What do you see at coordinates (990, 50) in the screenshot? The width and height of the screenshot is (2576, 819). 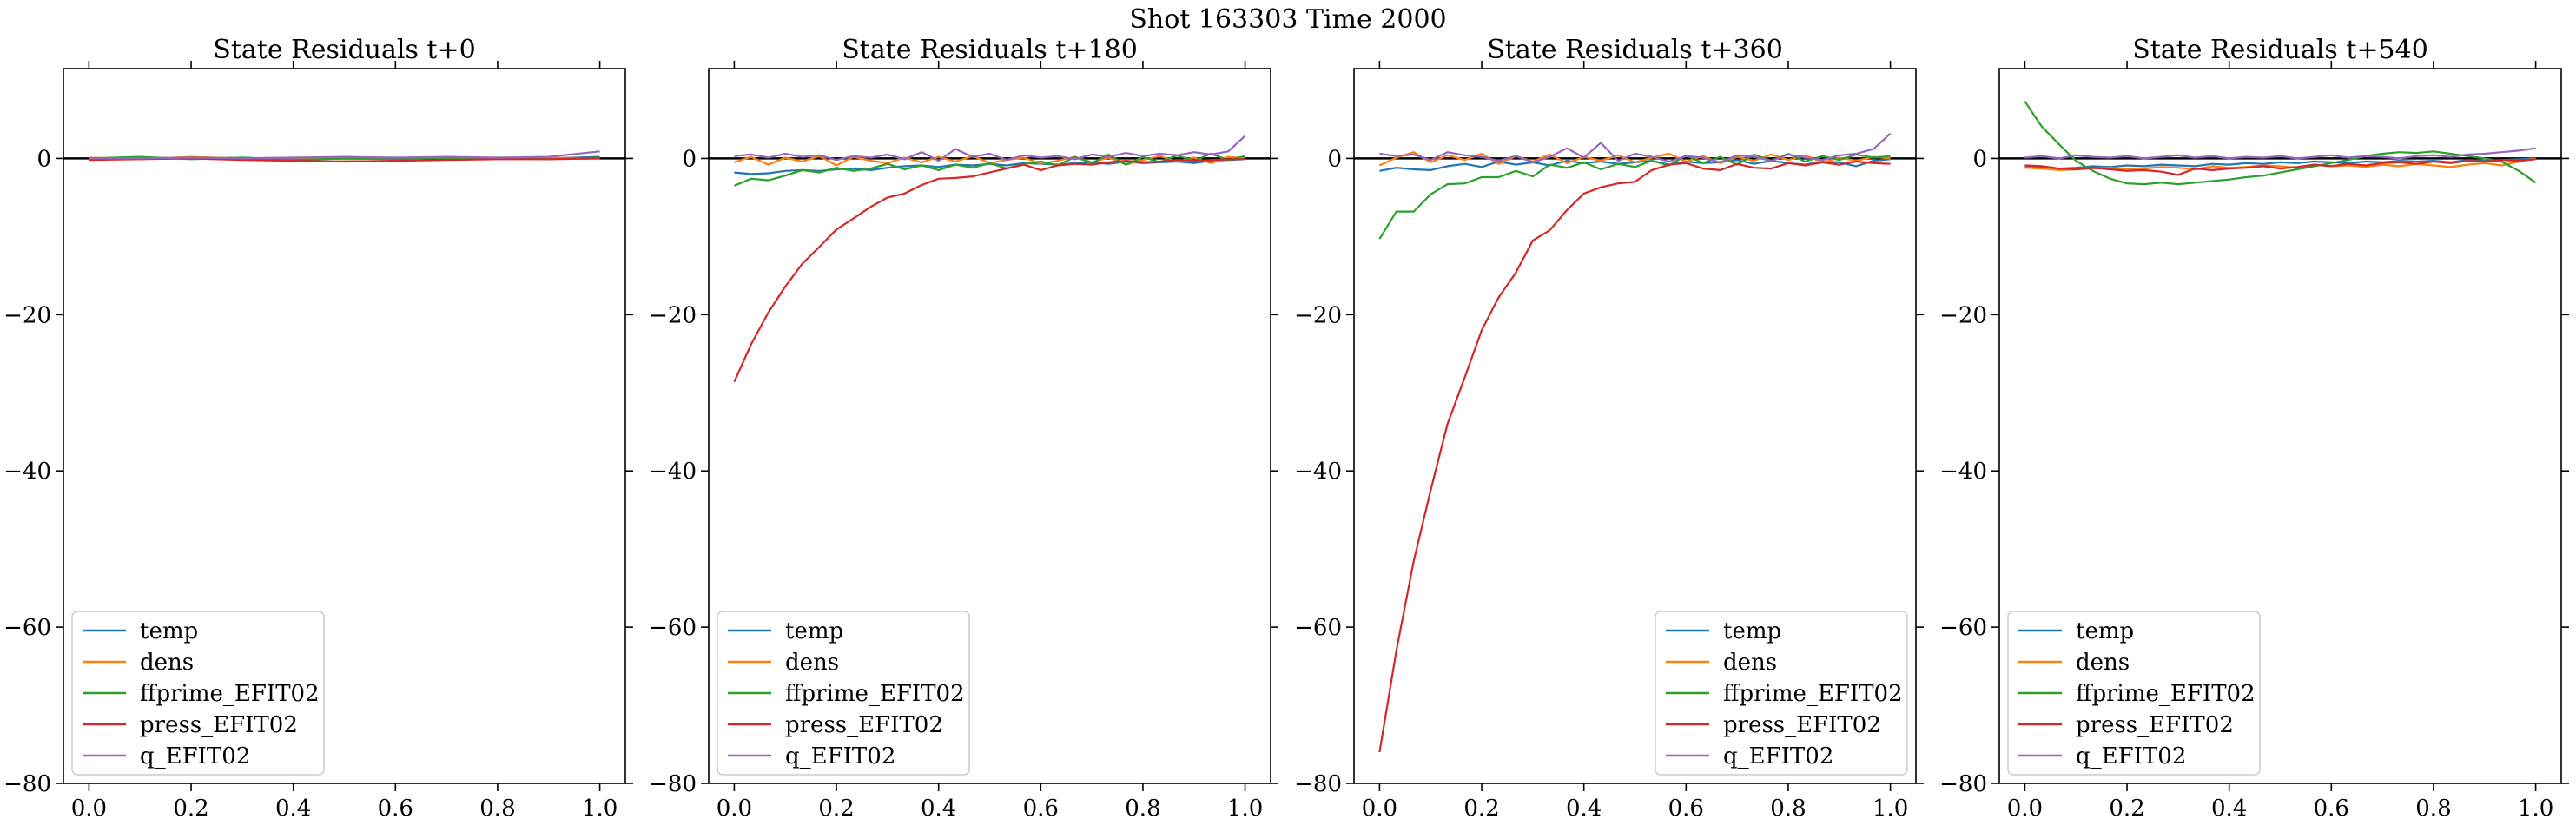 I see `subplot-title: State Residuals t+180` at bounding box center [990, 50].